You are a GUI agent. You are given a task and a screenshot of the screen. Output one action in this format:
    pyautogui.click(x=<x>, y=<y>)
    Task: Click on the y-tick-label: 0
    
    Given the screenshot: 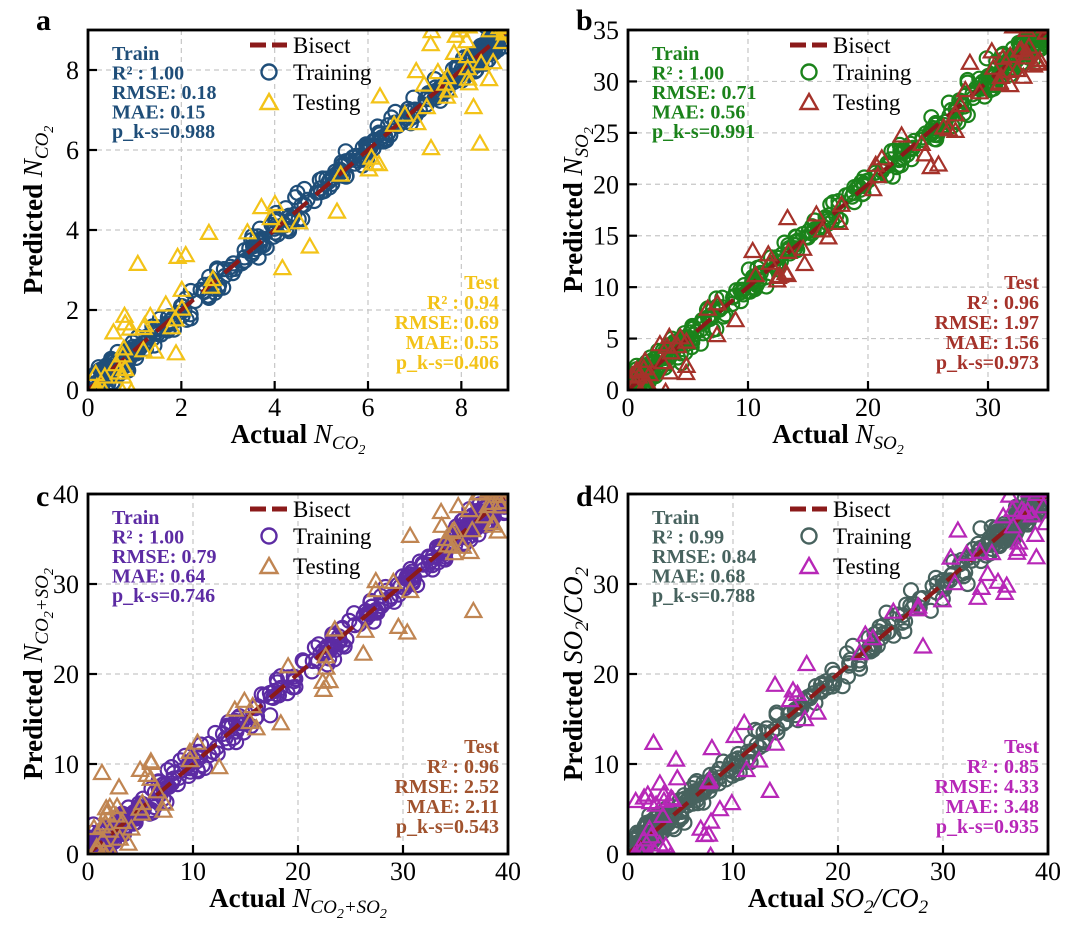 What is the action you would take?
    pyautogui.click(x=72, y=390)
    